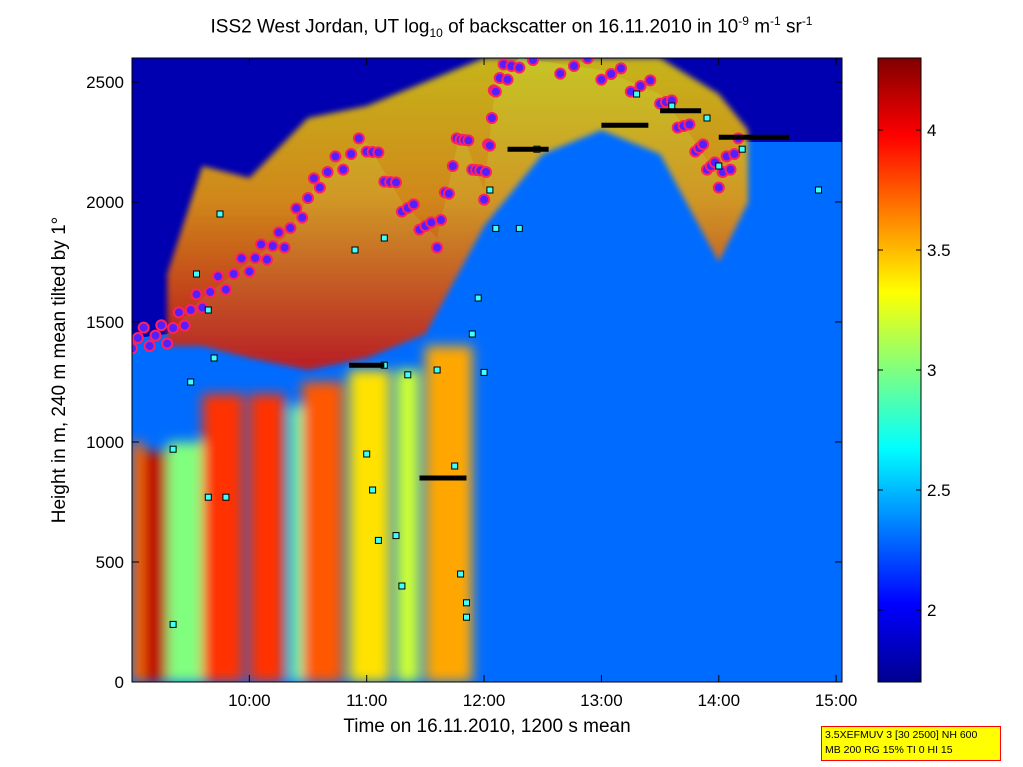  I want to click on x-axis-label: Time on 16.11.2010, 1200 s mean, so click(487, 726).